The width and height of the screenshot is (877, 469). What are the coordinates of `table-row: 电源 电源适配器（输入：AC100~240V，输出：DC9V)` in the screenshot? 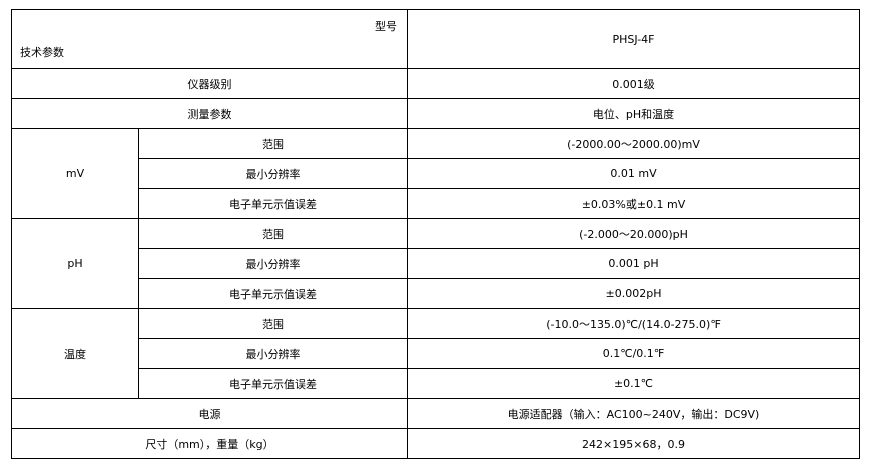 It's located at (435, 413).